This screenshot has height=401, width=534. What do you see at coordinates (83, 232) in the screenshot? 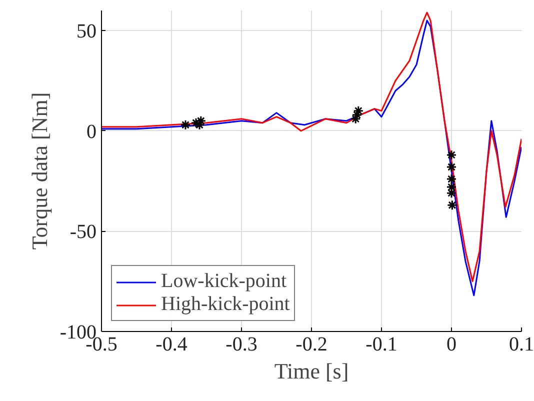
I see `y-tick-label: -50` at bounding box center [83, 232].